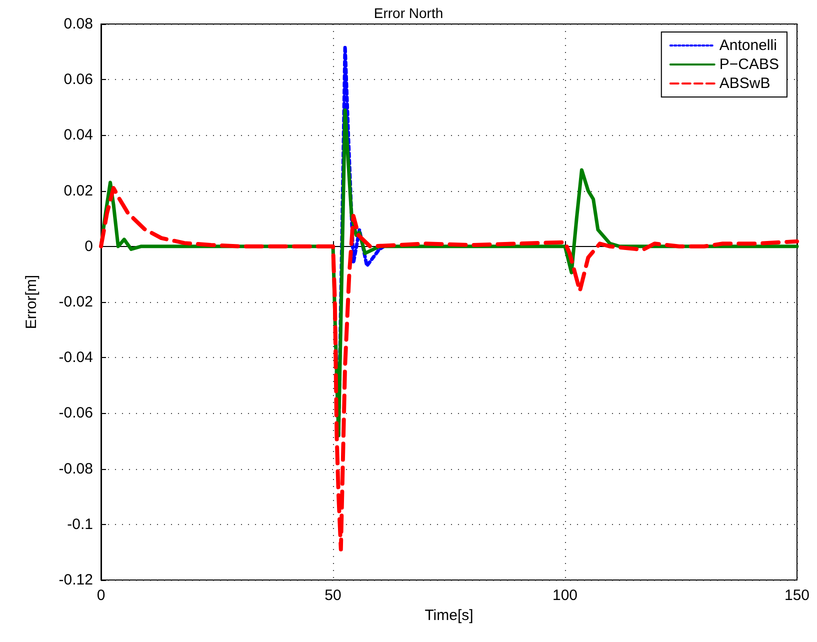  I want to click on y-tick-label: 0.02, so click(78, 191).